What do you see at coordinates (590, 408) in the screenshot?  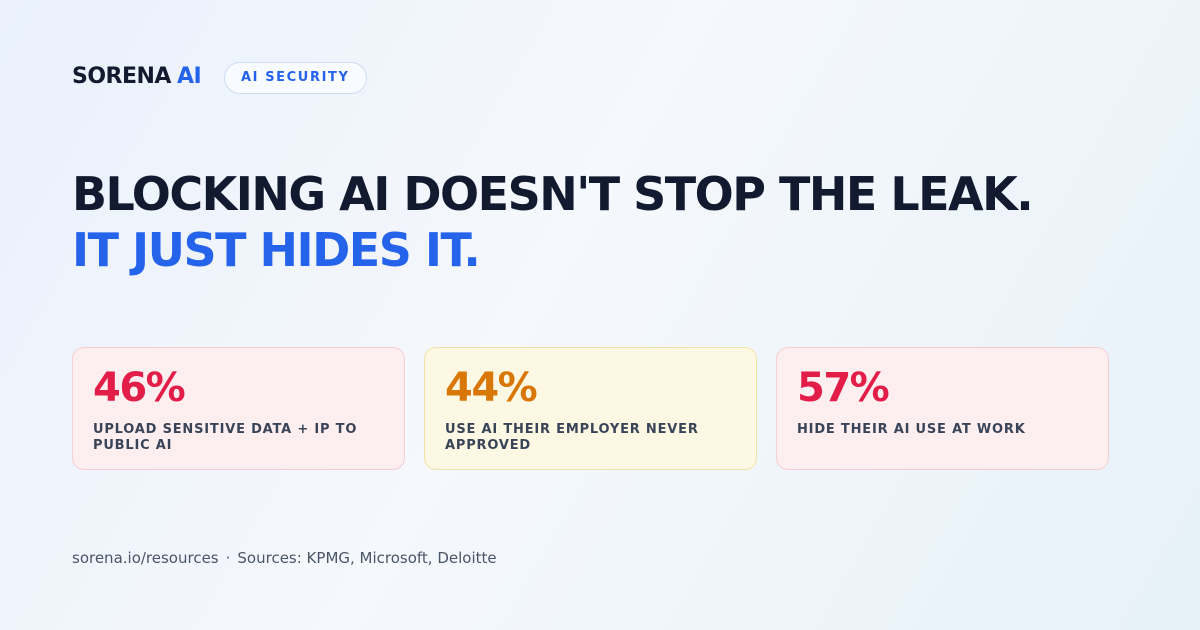 I see `stat-card: 44% USE AI THEIR EMPLOYER NEVER APPROVED` at bounding box center [590, 408].